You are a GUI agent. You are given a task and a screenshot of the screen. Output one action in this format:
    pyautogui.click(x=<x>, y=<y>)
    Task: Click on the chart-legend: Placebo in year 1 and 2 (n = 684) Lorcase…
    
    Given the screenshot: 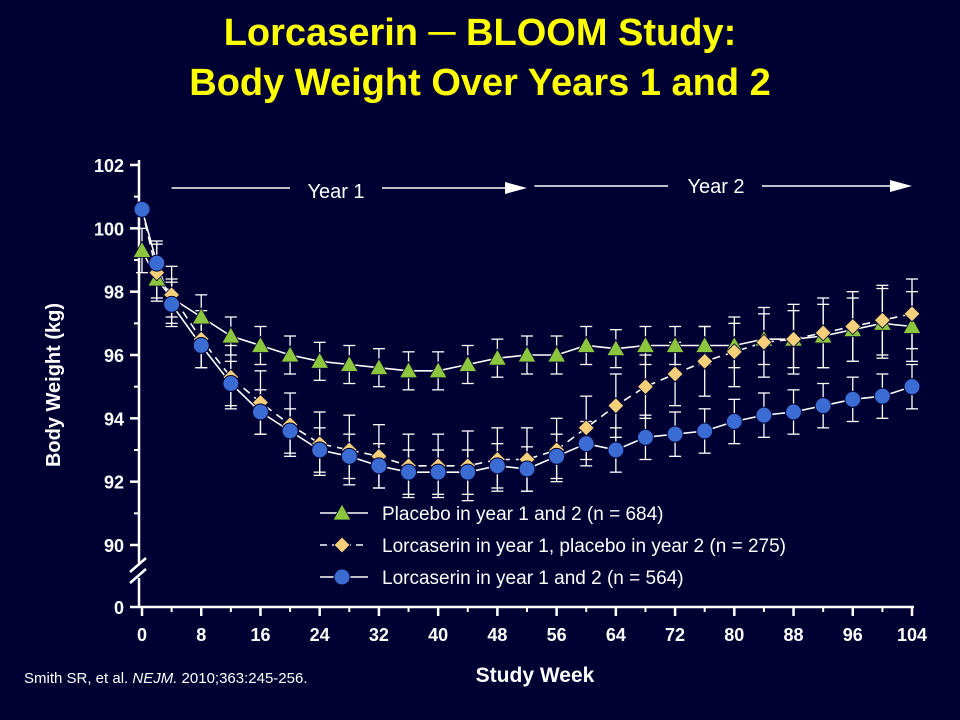 What is the action you would take?
    pyautogui.click(x=553, y=546)
    